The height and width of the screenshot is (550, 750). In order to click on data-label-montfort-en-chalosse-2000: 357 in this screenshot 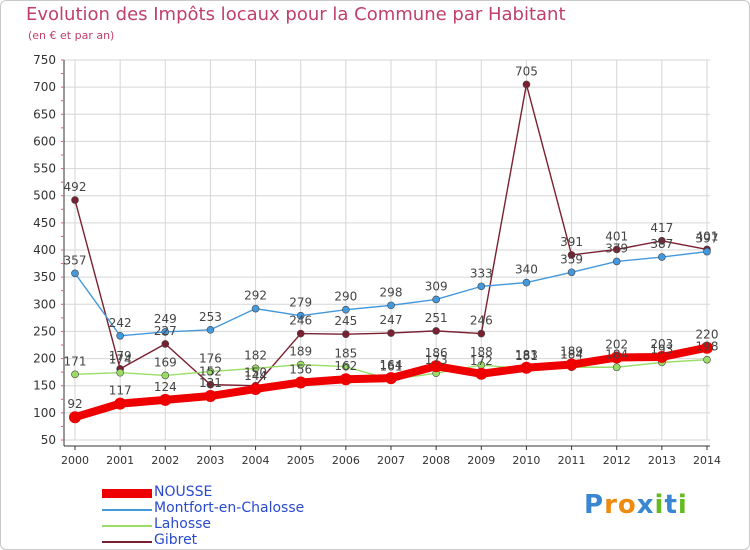, I will do `click(75, 260)`.